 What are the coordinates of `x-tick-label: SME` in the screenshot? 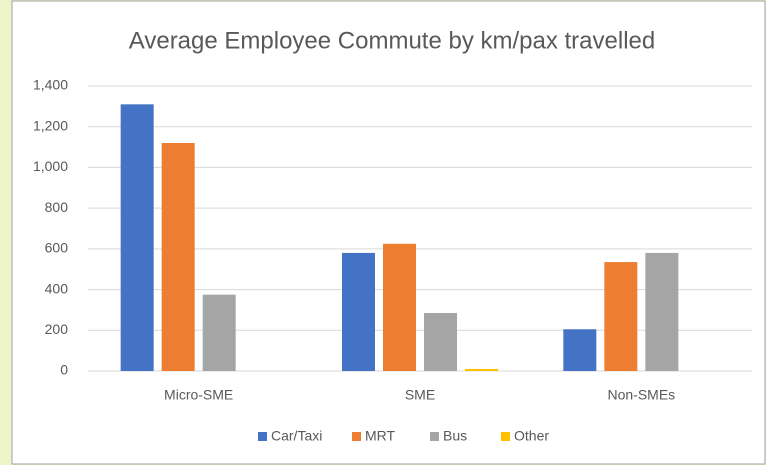 It's located at (420, 395).